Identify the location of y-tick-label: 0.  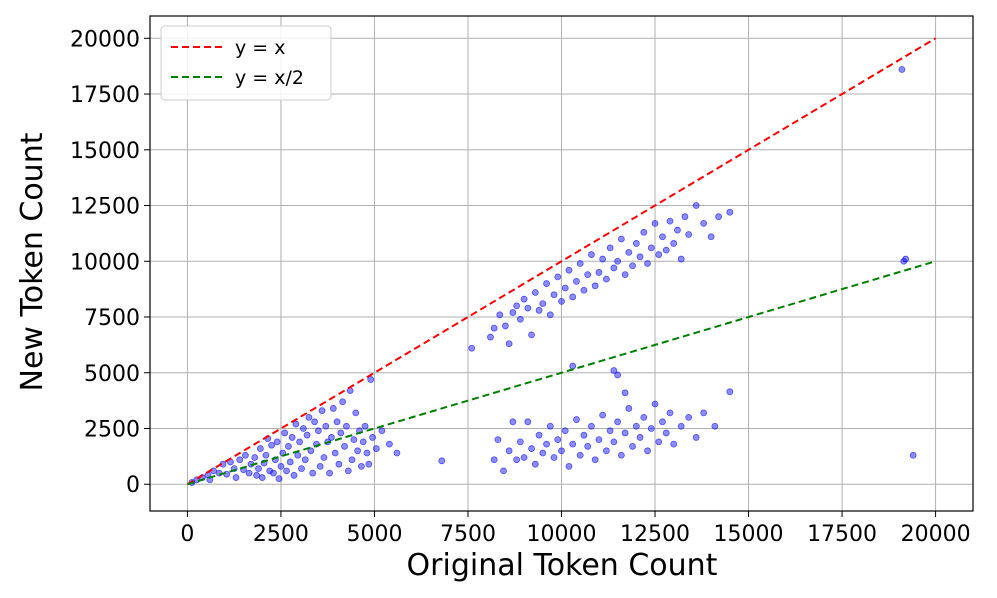
(133, 485).